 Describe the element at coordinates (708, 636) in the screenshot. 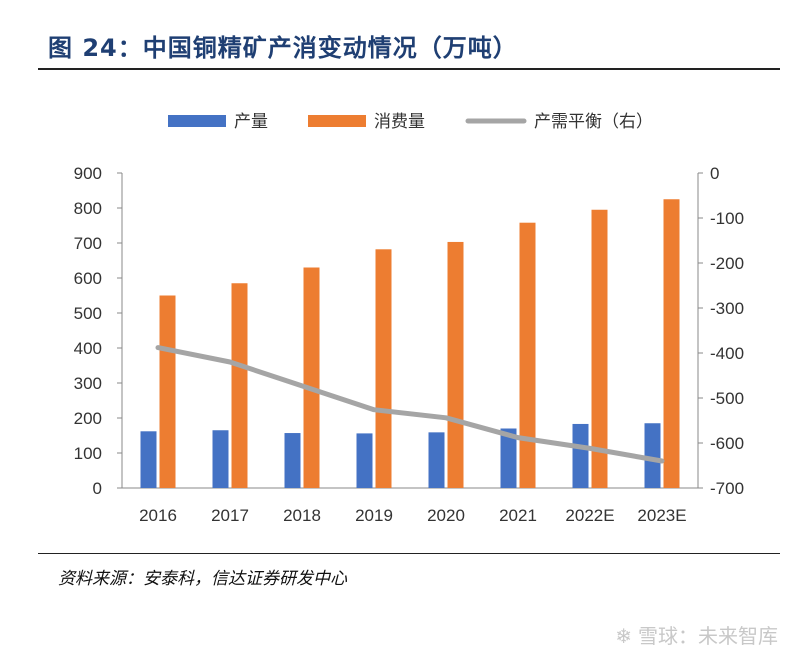

I see `watermark-text: 雪球：未来智库` at that location.